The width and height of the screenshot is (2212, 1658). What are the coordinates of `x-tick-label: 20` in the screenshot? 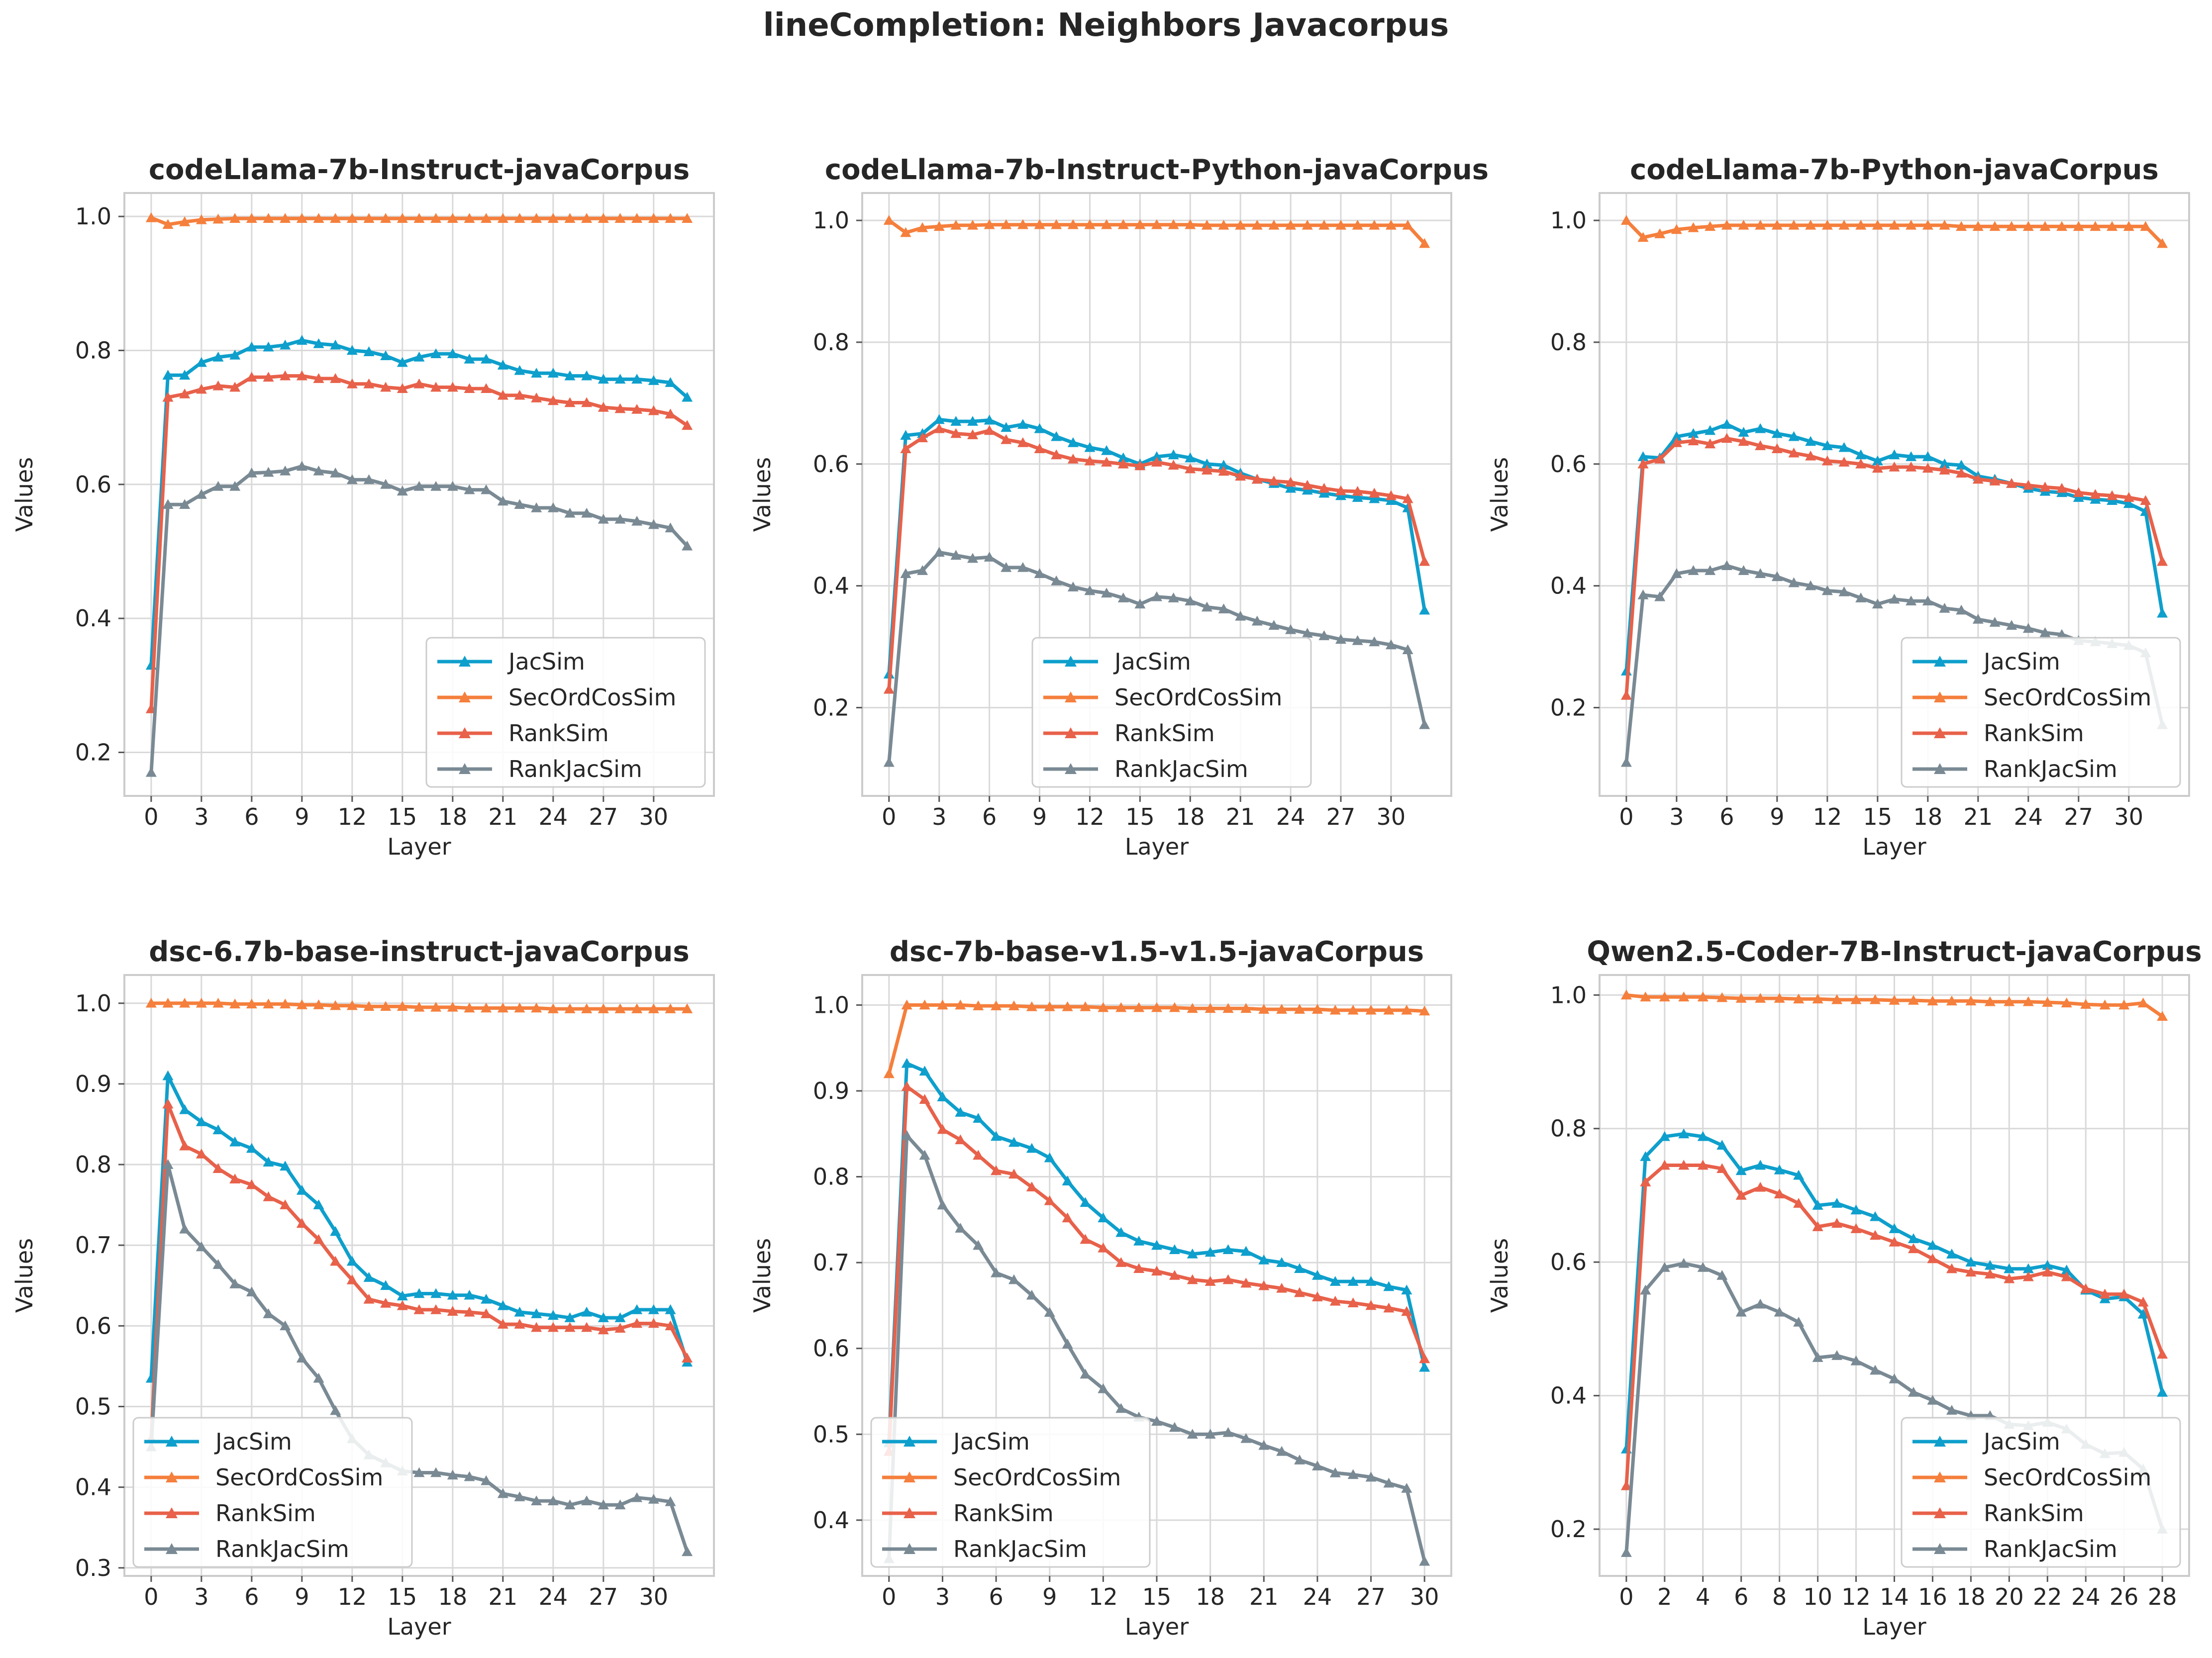 It's located at (2009, 1596).